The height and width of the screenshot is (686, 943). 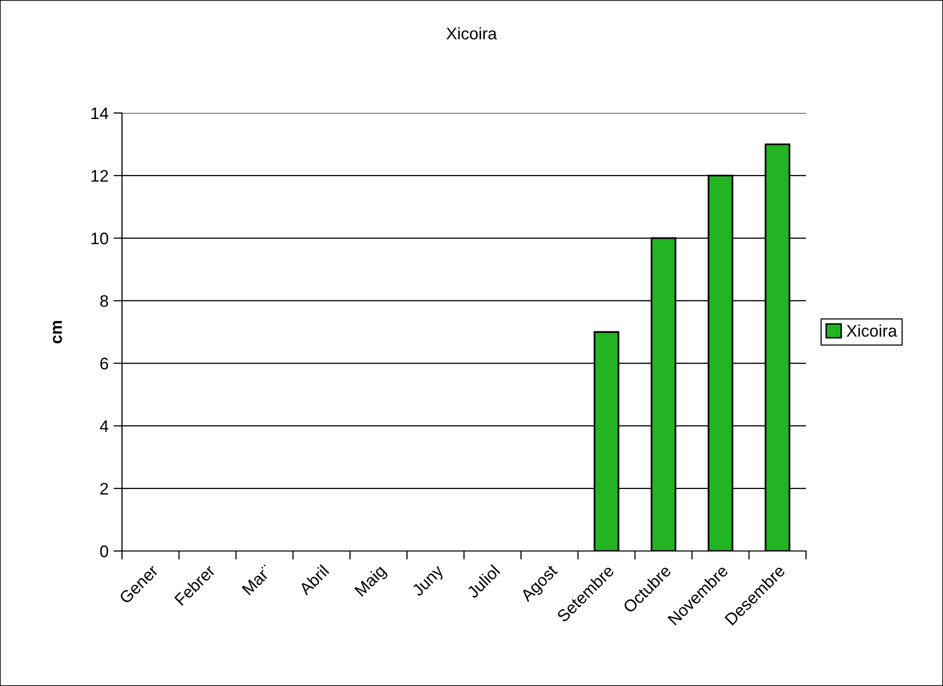 What do you see at coordinates (471, 33) in the screenshot?
I see `chart-title: Xicoira` at bounding box center [471, 33].